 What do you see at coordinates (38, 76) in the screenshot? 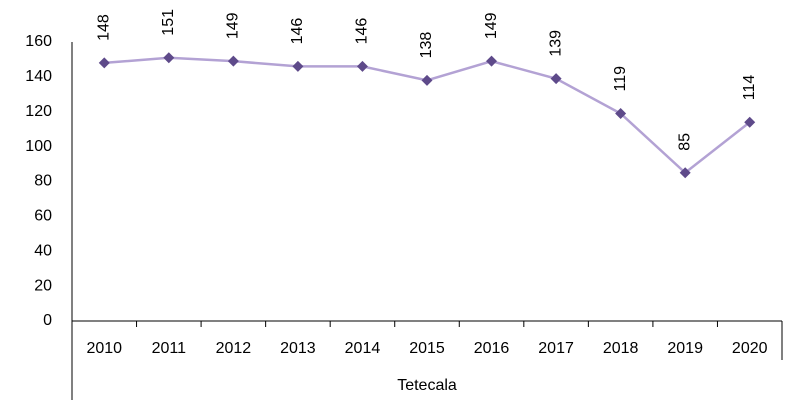
I see `y-tick-label: 140` at bounding box center [38, 76].